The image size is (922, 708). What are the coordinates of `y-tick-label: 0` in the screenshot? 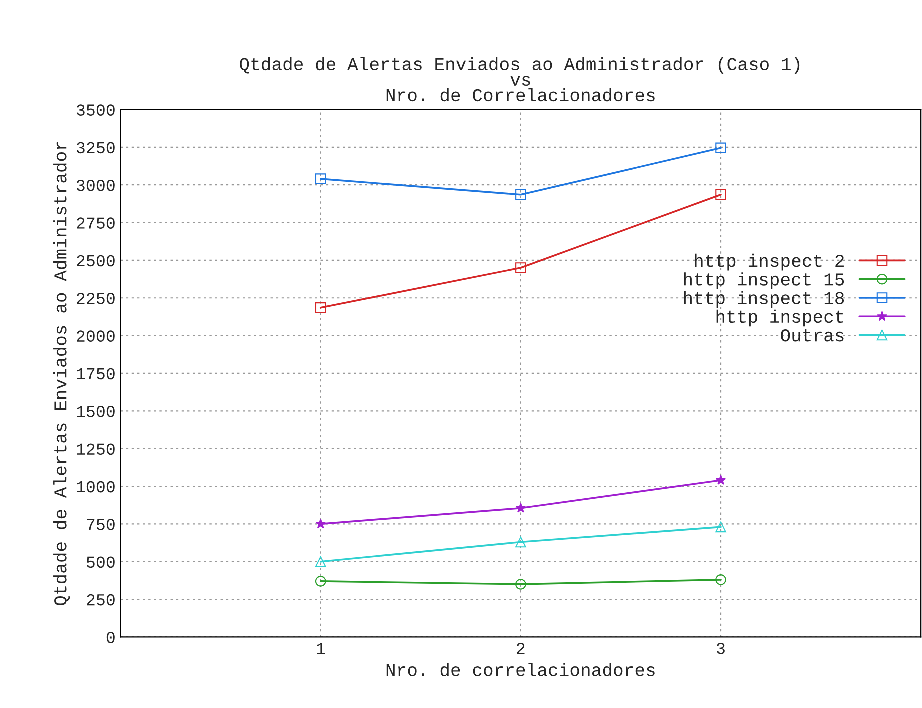 It's located at (110, 638).